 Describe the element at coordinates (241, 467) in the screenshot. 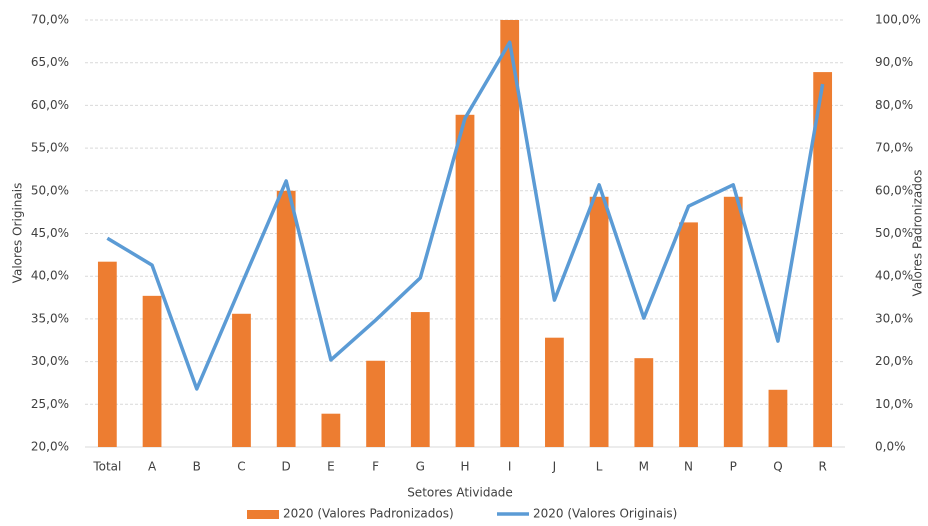

I see `x-tick-label: C` at that location.